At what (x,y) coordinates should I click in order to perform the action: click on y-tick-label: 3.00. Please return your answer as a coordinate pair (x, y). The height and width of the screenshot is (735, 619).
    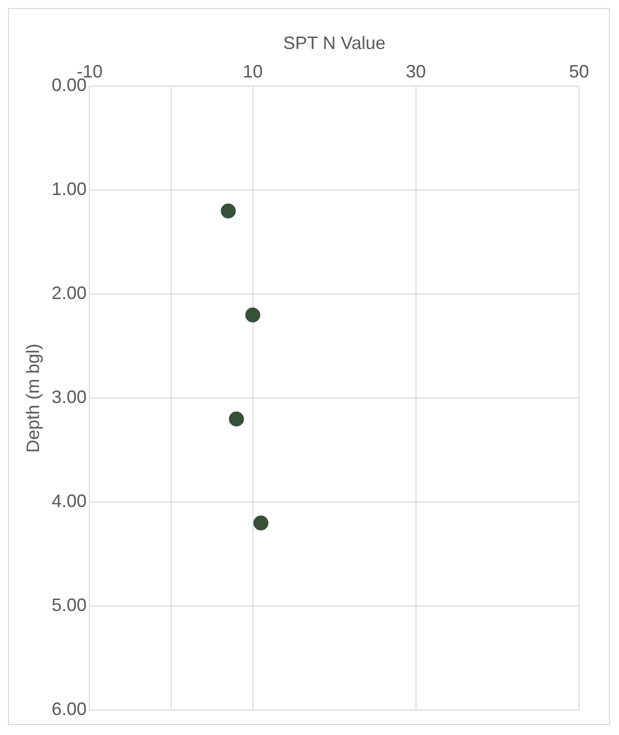
    Looking at the image, I should click on (69, 397).